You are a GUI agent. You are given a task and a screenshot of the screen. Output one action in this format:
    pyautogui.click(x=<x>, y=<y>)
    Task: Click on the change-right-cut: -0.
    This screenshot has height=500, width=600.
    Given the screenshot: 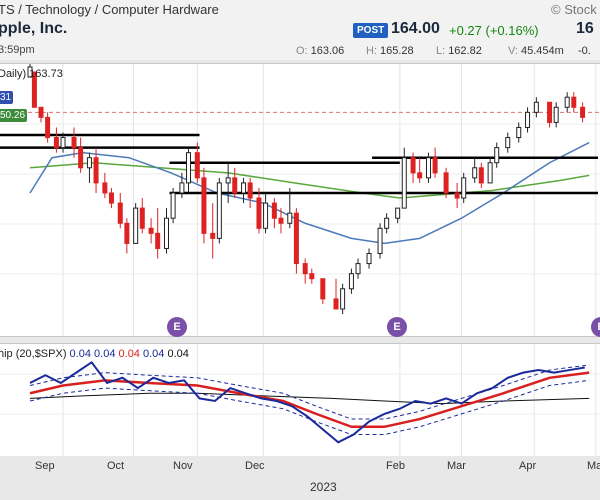 What is the action you would take?
    pyautogui.click(x=584, y=51)
    